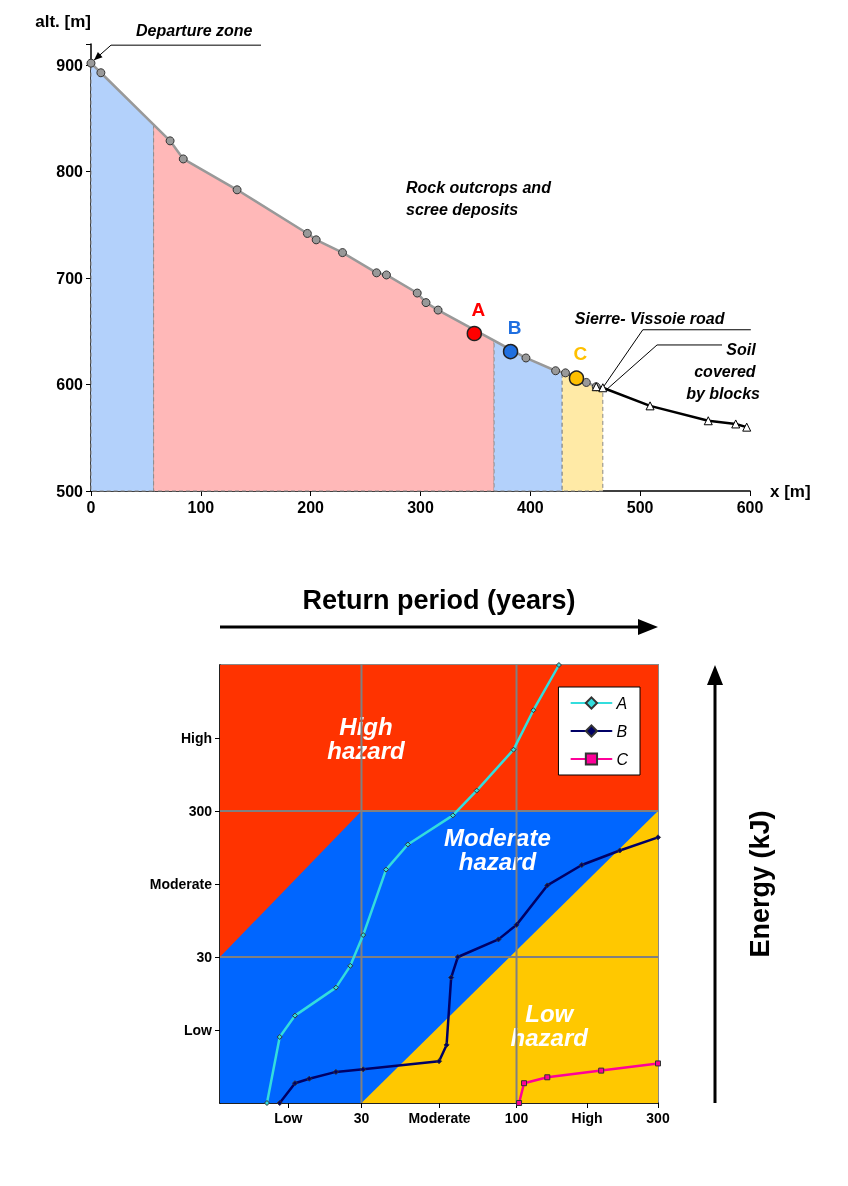 The height and width of the screenshot is (1186, 848). Describe the element at coordinates (311, 507) in the screenshot. I see `x-tick-label: 200` at that location.